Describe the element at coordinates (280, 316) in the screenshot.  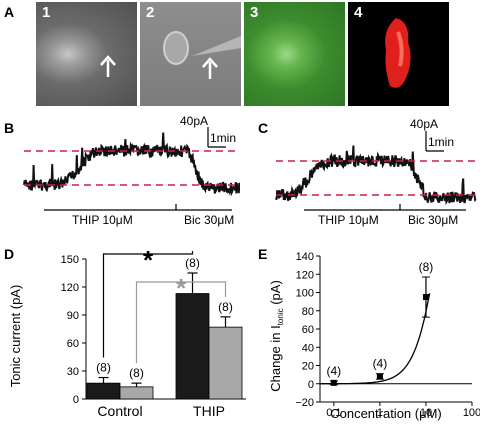
I see `chart-e-ylabel-subscript: tonic` at that location.